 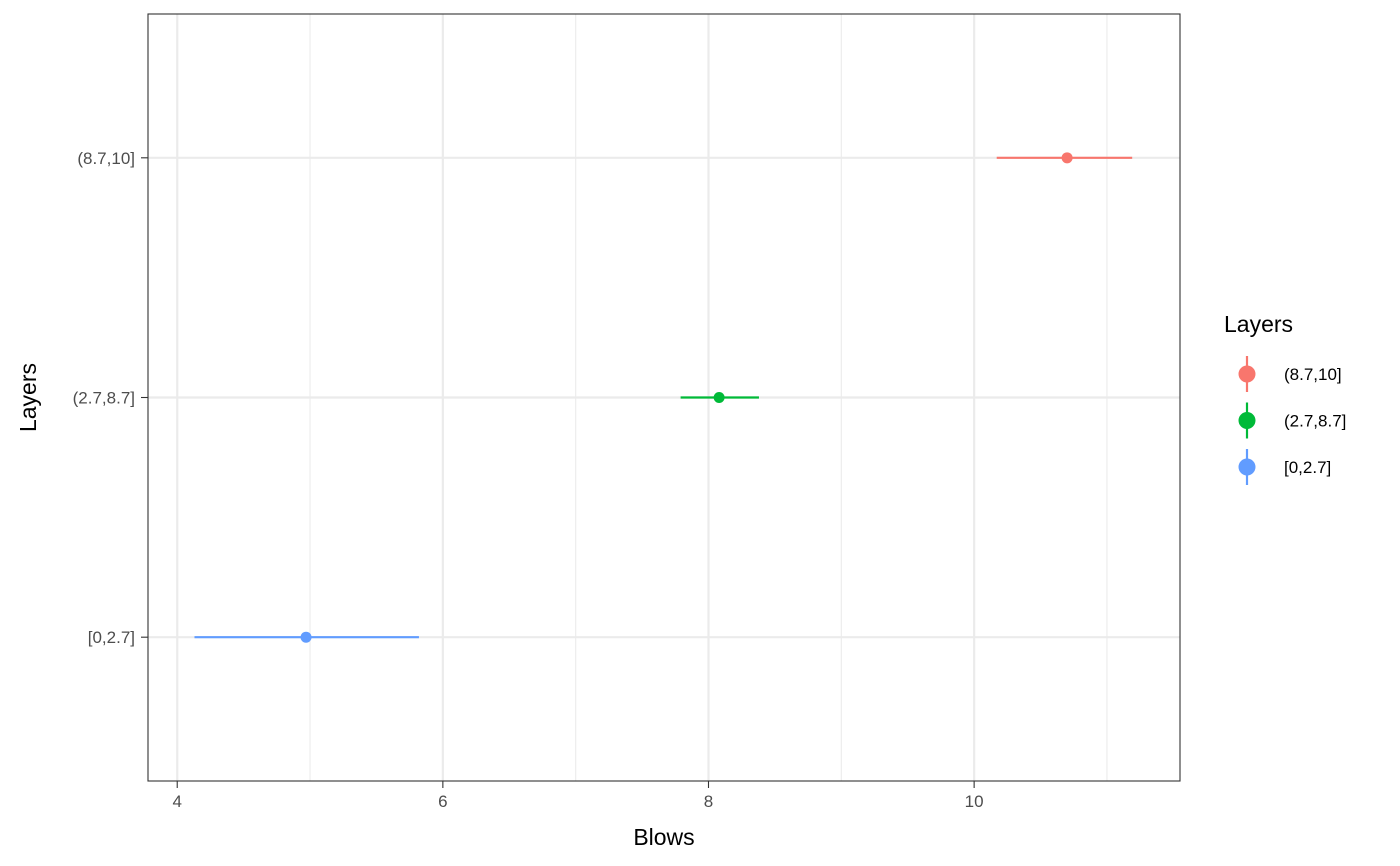 What do you see at coordinates (111, 637) in the screenshot?
I see `y-tick-label: [0,2.7]` at bounding box center [111, 637].